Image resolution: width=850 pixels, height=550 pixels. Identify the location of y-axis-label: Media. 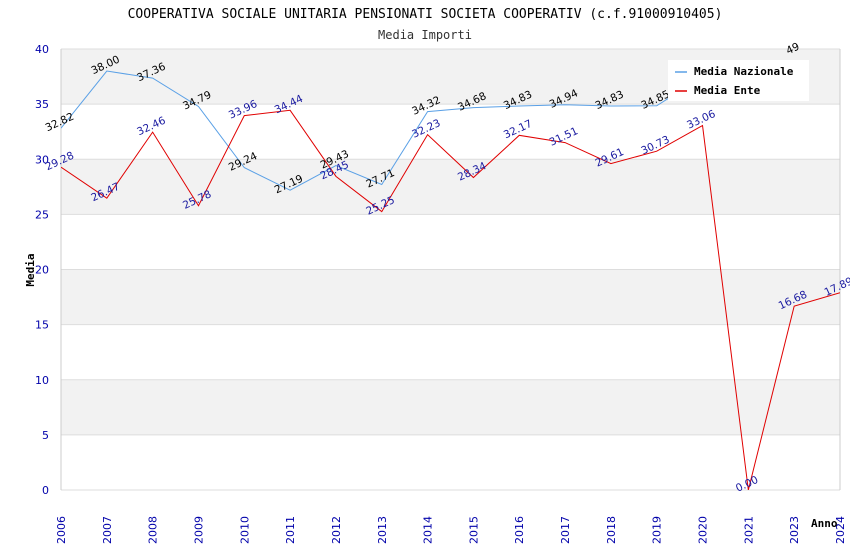
(30, 269).